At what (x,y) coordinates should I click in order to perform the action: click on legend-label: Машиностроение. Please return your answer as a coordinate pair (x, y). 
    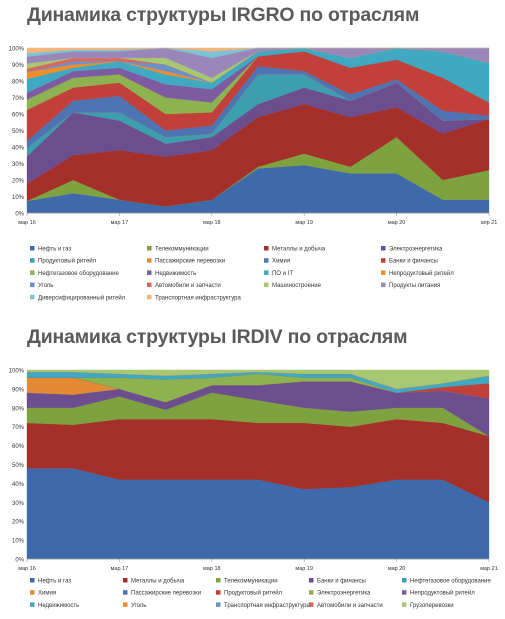
    Looking at the image, I should click on (297, 286).